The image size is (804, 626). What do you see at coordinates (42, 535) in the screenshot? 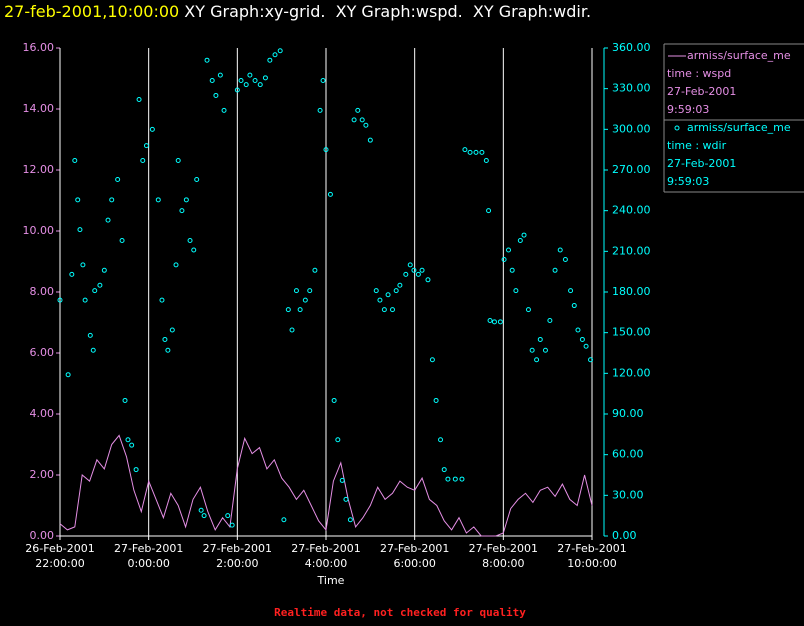
I see `y-tick-label: 0.00` at bounding box center [42, 535].